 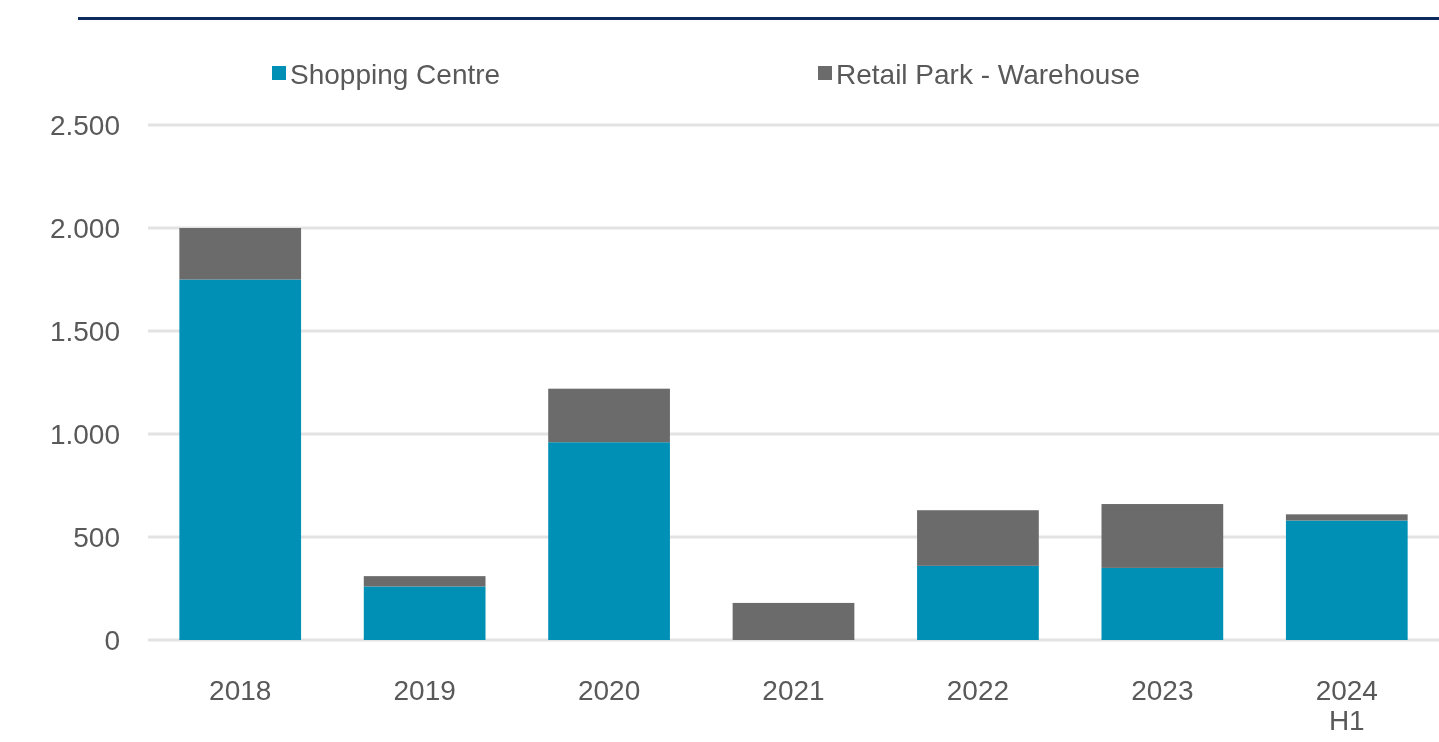 What do you see at coordinates (793, 690) in the screenshot?
I see `x-tick-label: 2021` at bounding box center [793, 690].